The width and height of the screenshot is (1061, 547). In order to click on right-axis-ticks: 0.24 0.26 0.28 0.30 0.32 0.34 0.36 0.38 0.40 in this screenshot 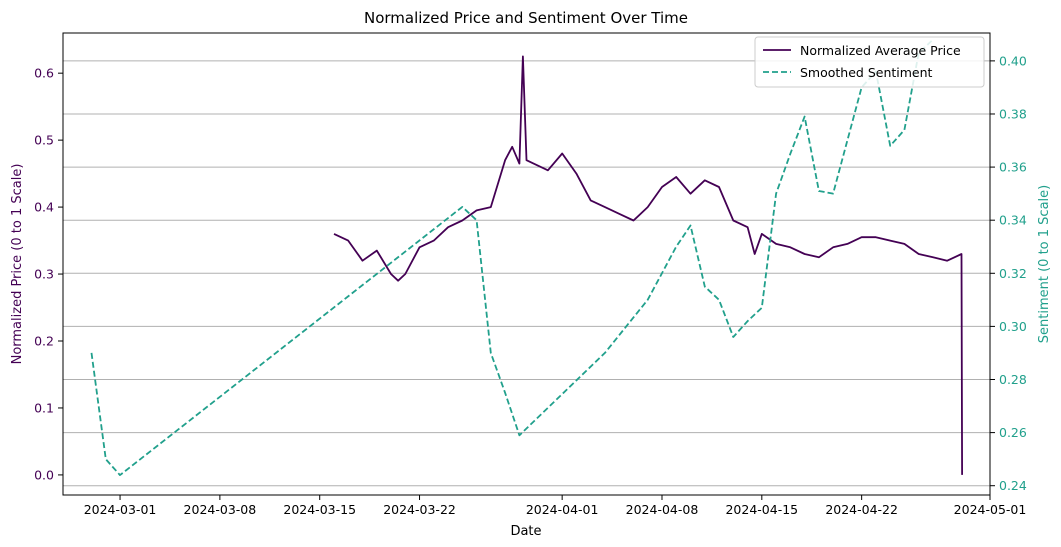, I will do `click(1008, 273)`.